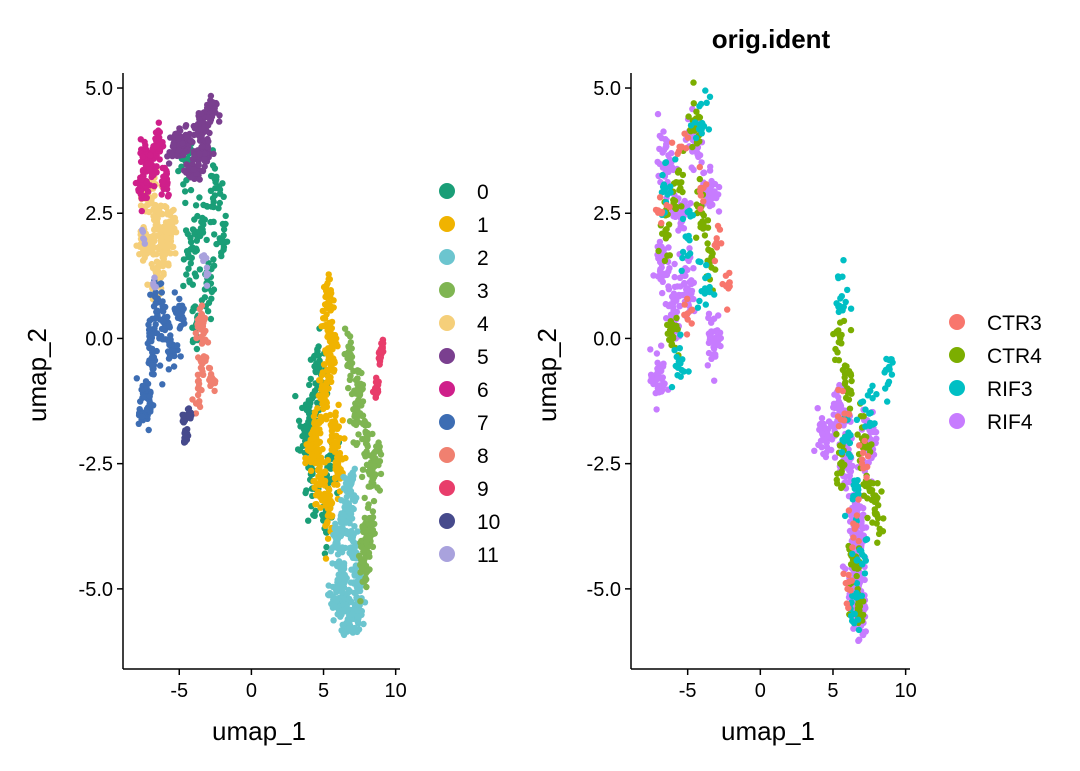  I want to click on legend-item-11: 11, so click(469, 555).